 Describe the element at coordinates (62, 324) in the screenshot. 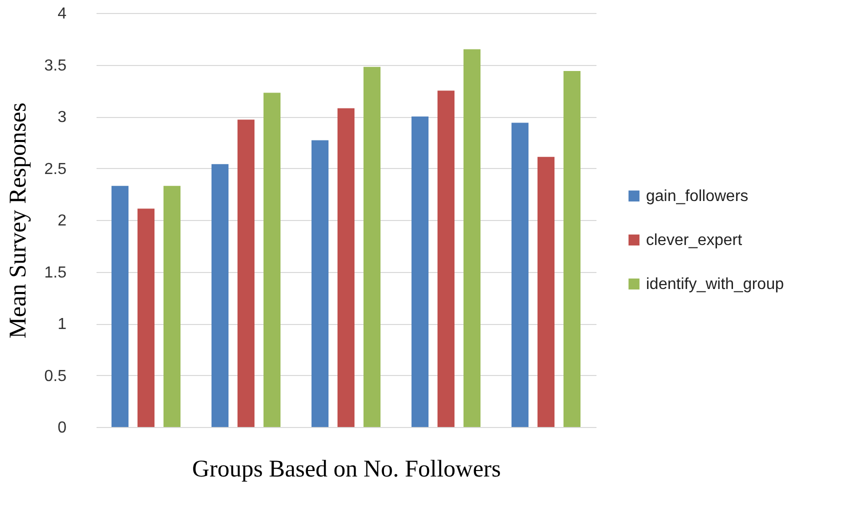

I see `y-tick-label: 1` at that location.